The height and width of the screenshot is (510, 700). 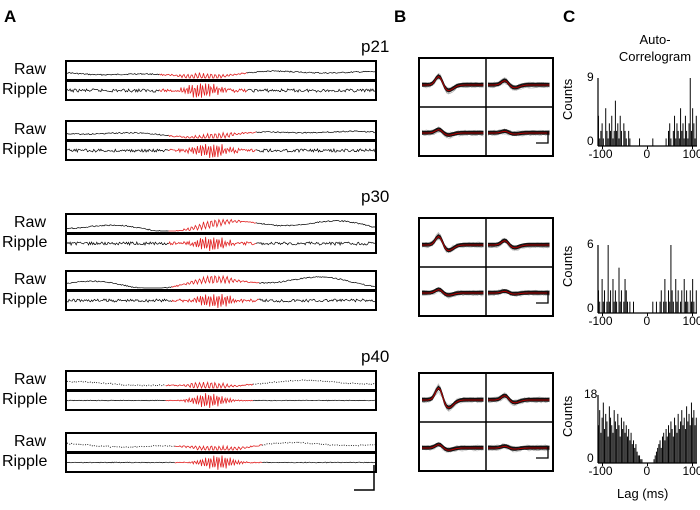 What do you see at coordinates (590, 244) in the screenshot?
I see `y-max-tick-label: 6` at bounding box center [590, 244].